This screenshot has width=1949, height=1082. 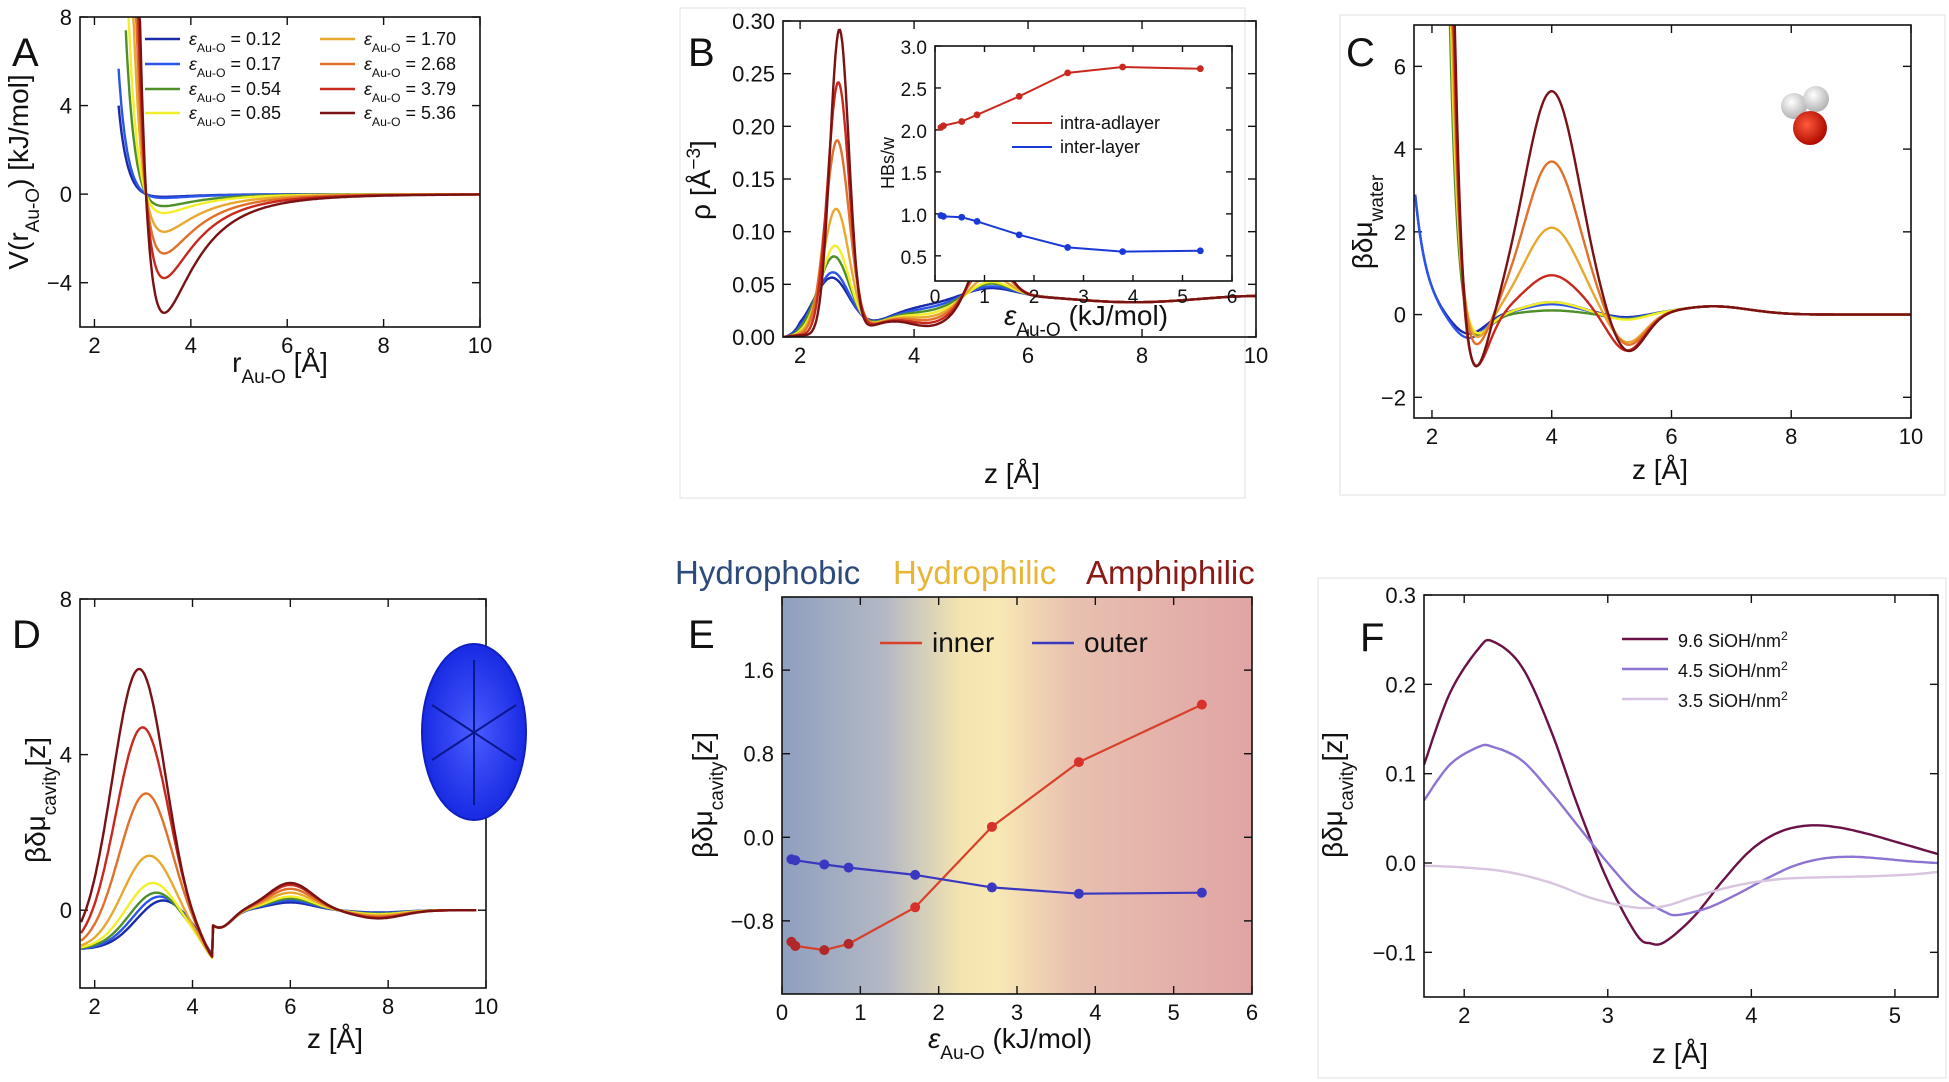 I want to click on y-tick-label: −0.8, so click(x=752, y=921).